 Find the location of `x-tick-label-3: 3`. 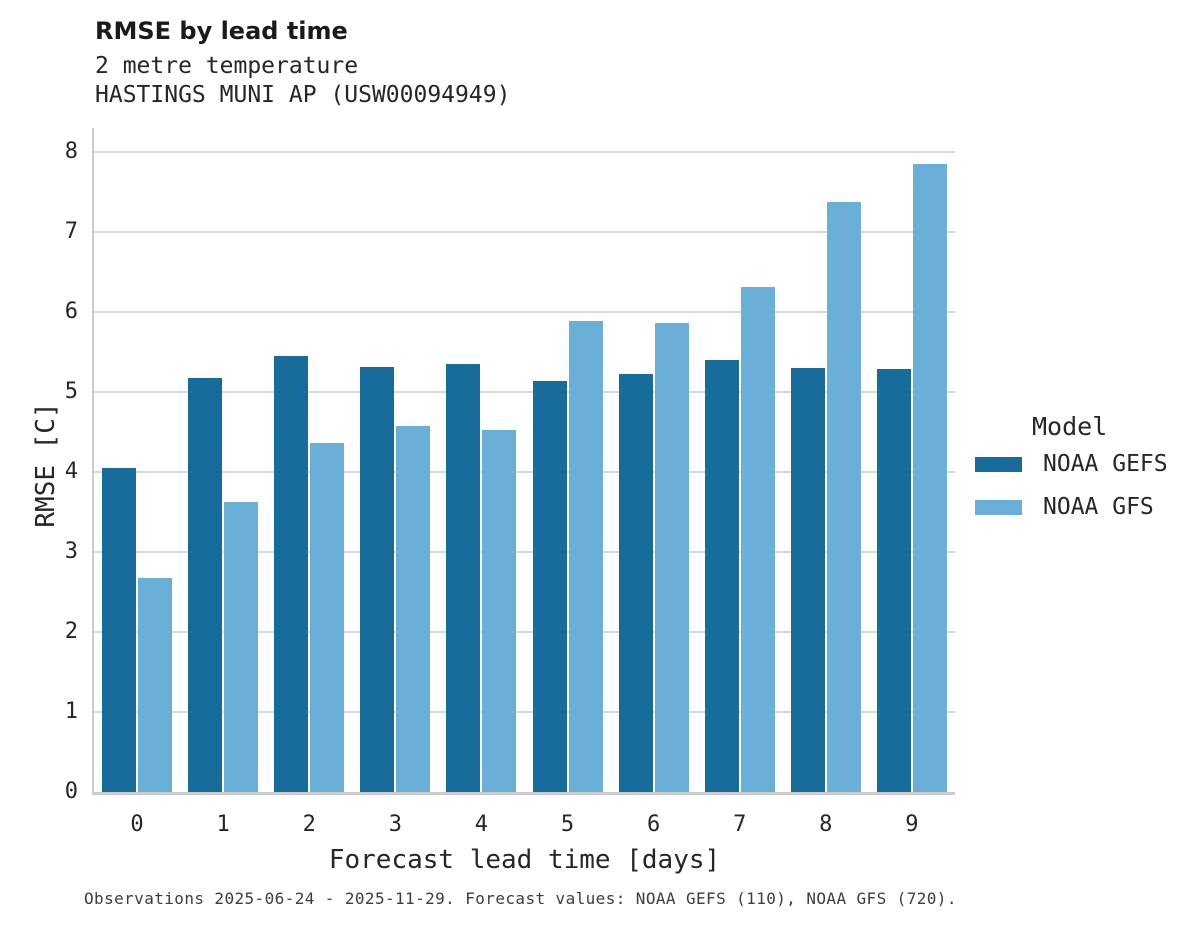

x-tick-label-3: 3 is located at coordinates (395, 824).